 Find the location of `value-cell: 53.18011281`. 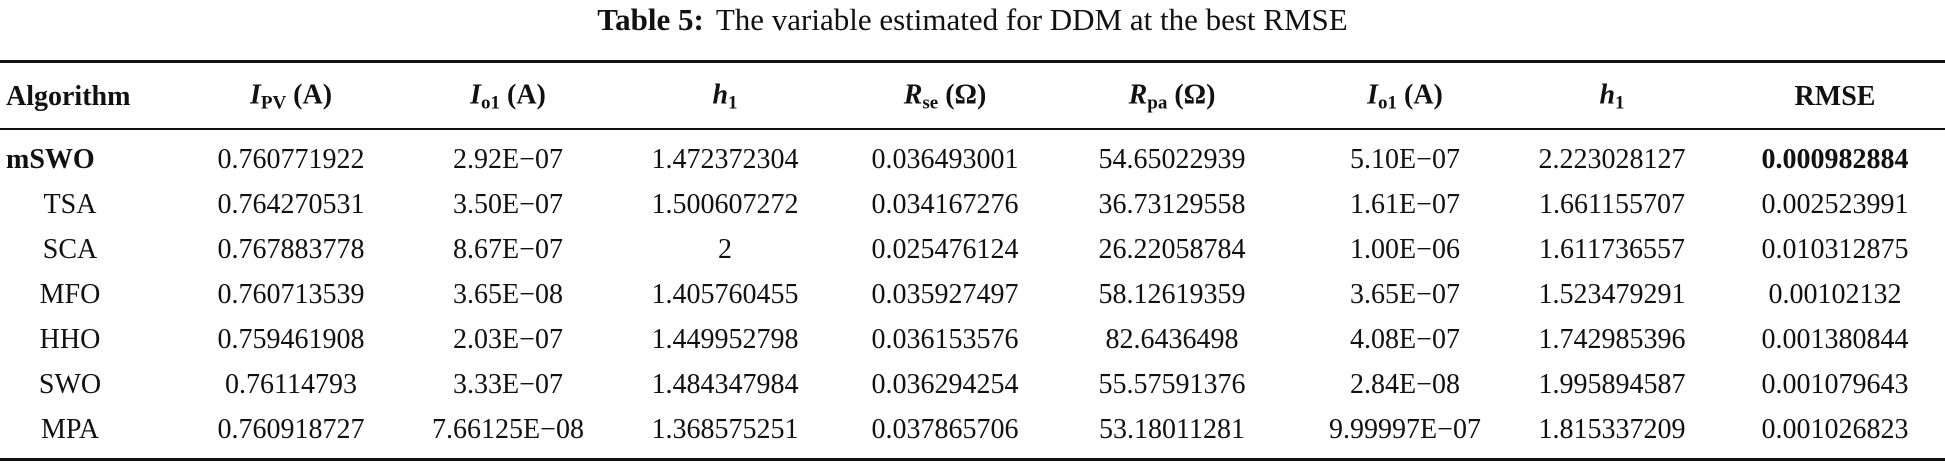

value-cell: 53.18011281 is located at coordinates (1172, 429).